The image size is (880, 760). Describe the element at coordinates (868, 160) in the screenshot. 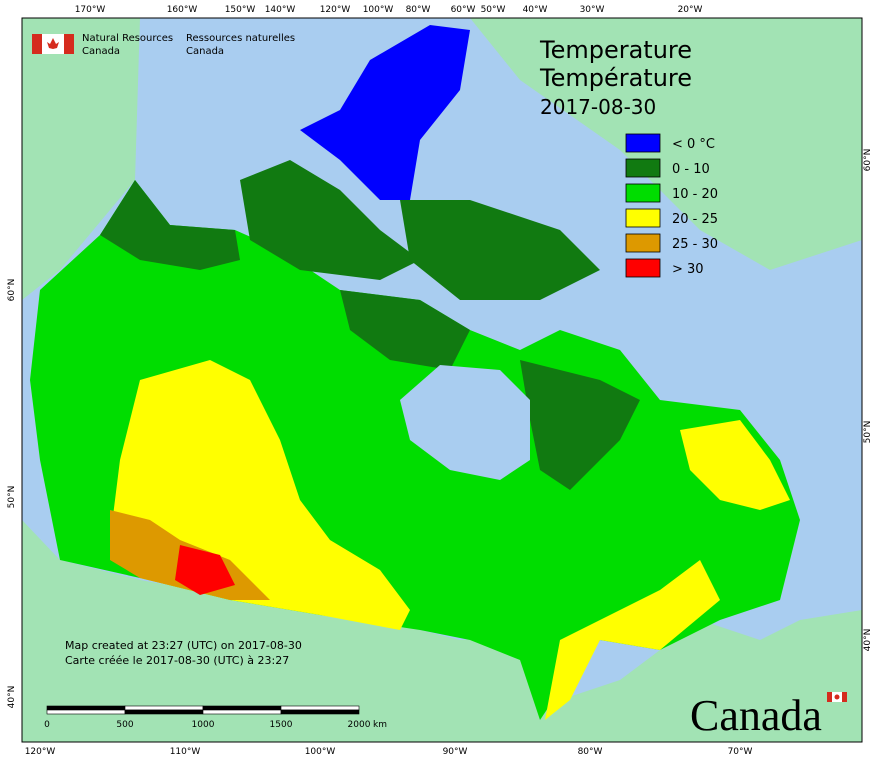

I see `right-graticule-label: 60°N` at that location.